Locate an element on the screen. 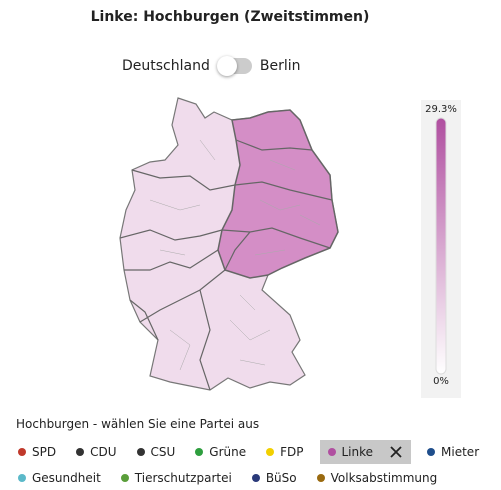  party-option: FDP is located at coordinates (284, 452).